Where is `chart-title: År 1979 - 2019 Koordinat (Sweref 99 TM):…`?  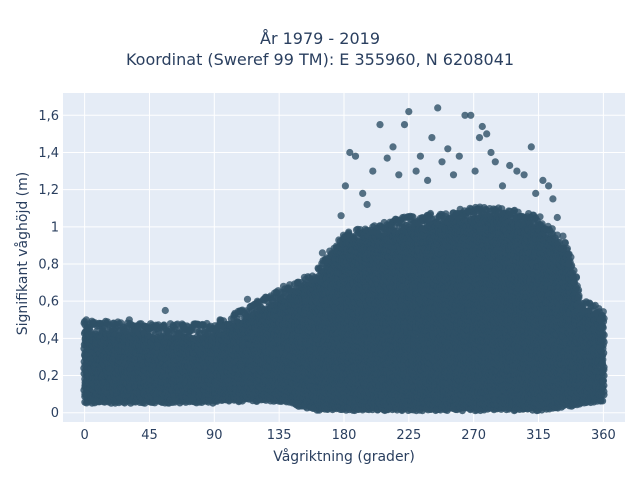
chart-title: År 1979 - 2019 Koordinat (Sweref 99 TM):… is located at coordinates (320, 49).